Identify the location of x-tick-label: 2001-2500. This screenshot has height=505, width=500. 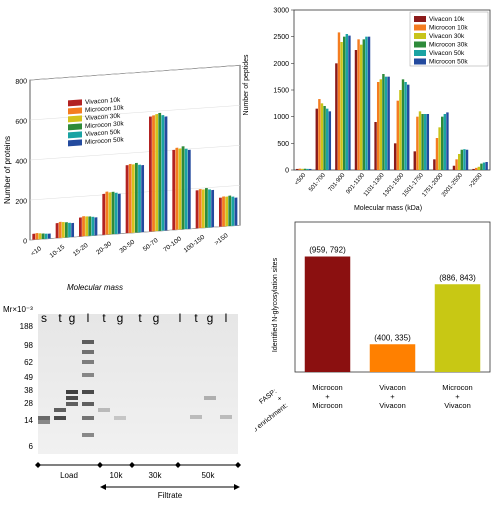
(452, 185).